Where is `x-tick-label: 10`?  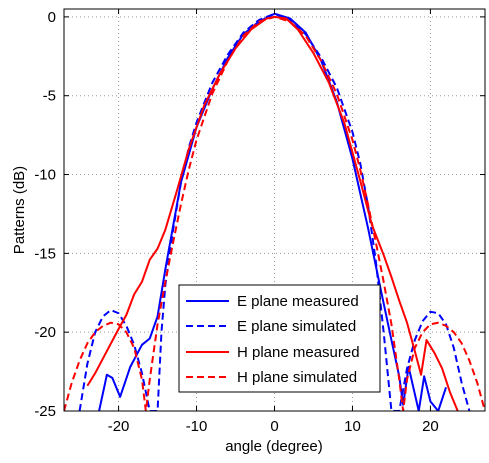 x-tick-label: 10 is located at coordinates (352, 426).